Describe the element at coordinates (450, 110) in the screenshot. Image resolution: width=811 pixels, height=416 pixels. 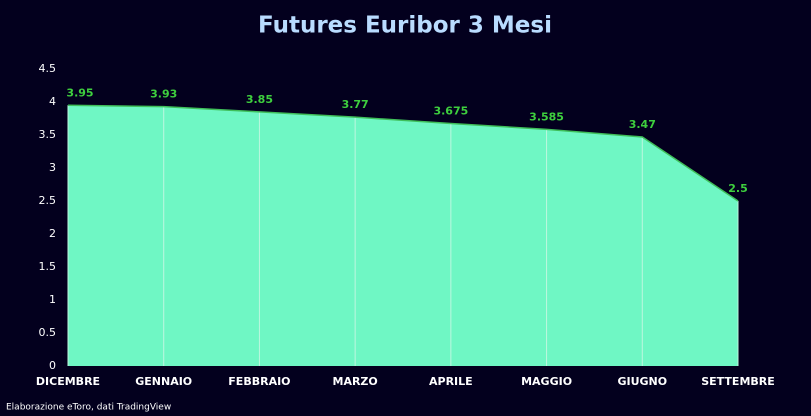
I see `value-label: 3.675` at that location.